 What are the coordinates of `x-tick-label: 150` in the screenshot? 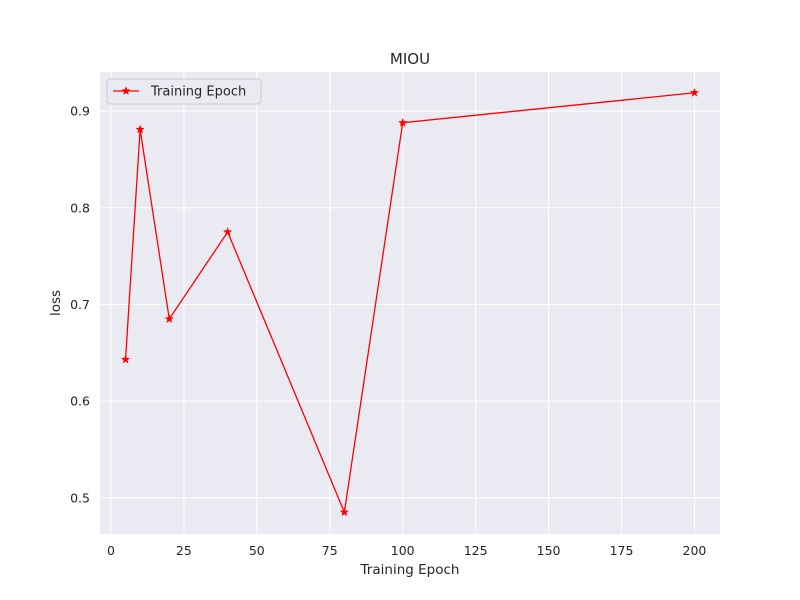 It's located at (549, 550).